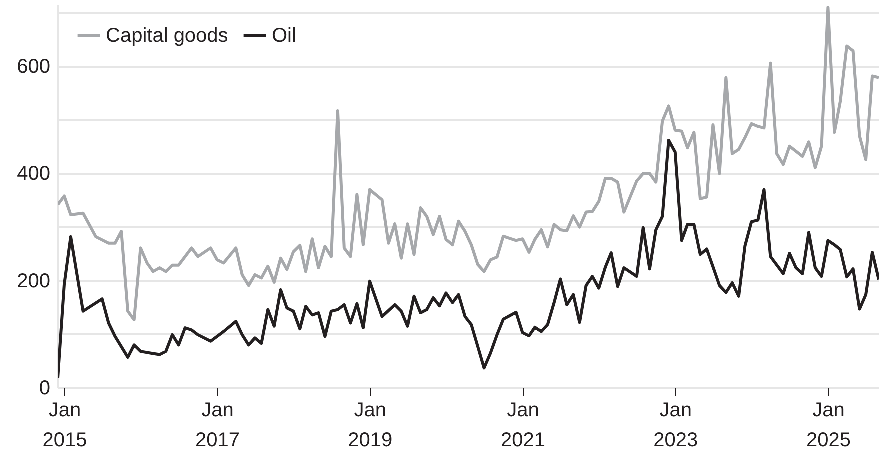  What do you see at coordinates (370, 426) in the screenshot?
I see `x-tick-label: Jan 2019` at bounding box center [370, 426].